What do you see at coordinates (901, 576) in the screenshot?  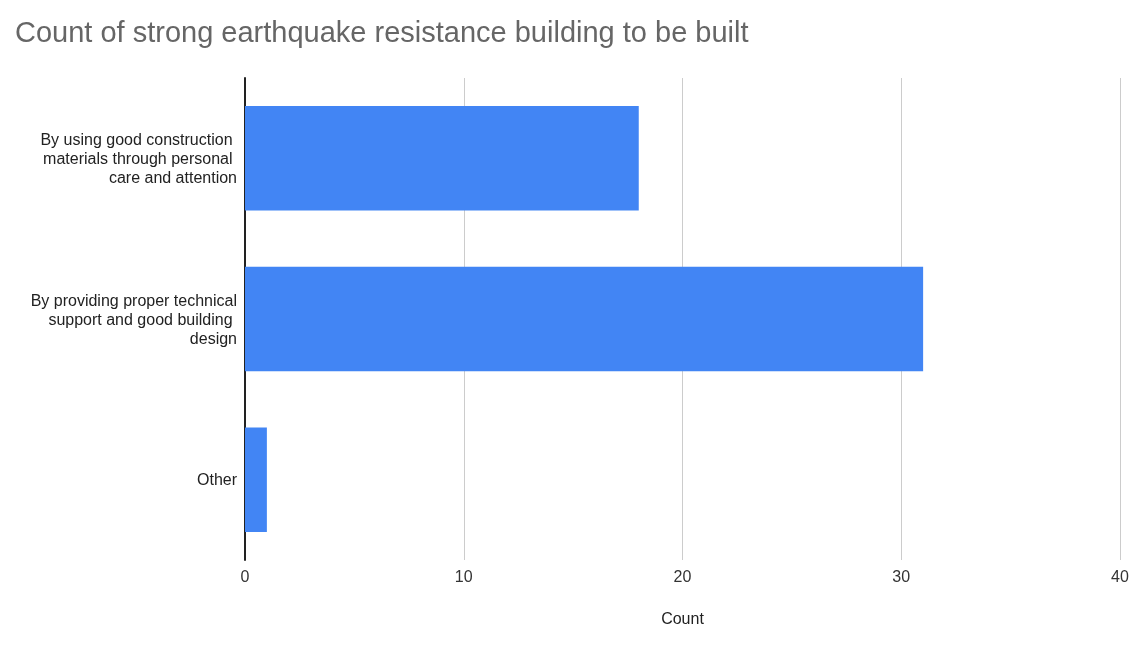 I see `x-tick-label: 30` at bounding box center [901, 576].